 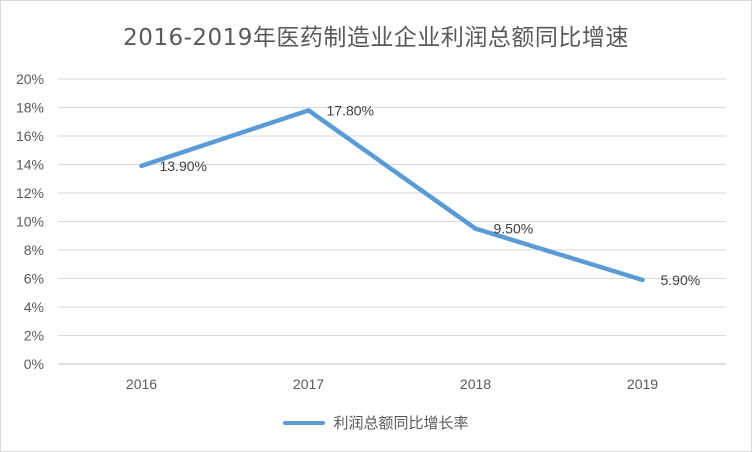 What do you see at coordinates (308, 384) in the screenshot?
I see `x-tick-label: 2017` at bounding box center [308, 384].